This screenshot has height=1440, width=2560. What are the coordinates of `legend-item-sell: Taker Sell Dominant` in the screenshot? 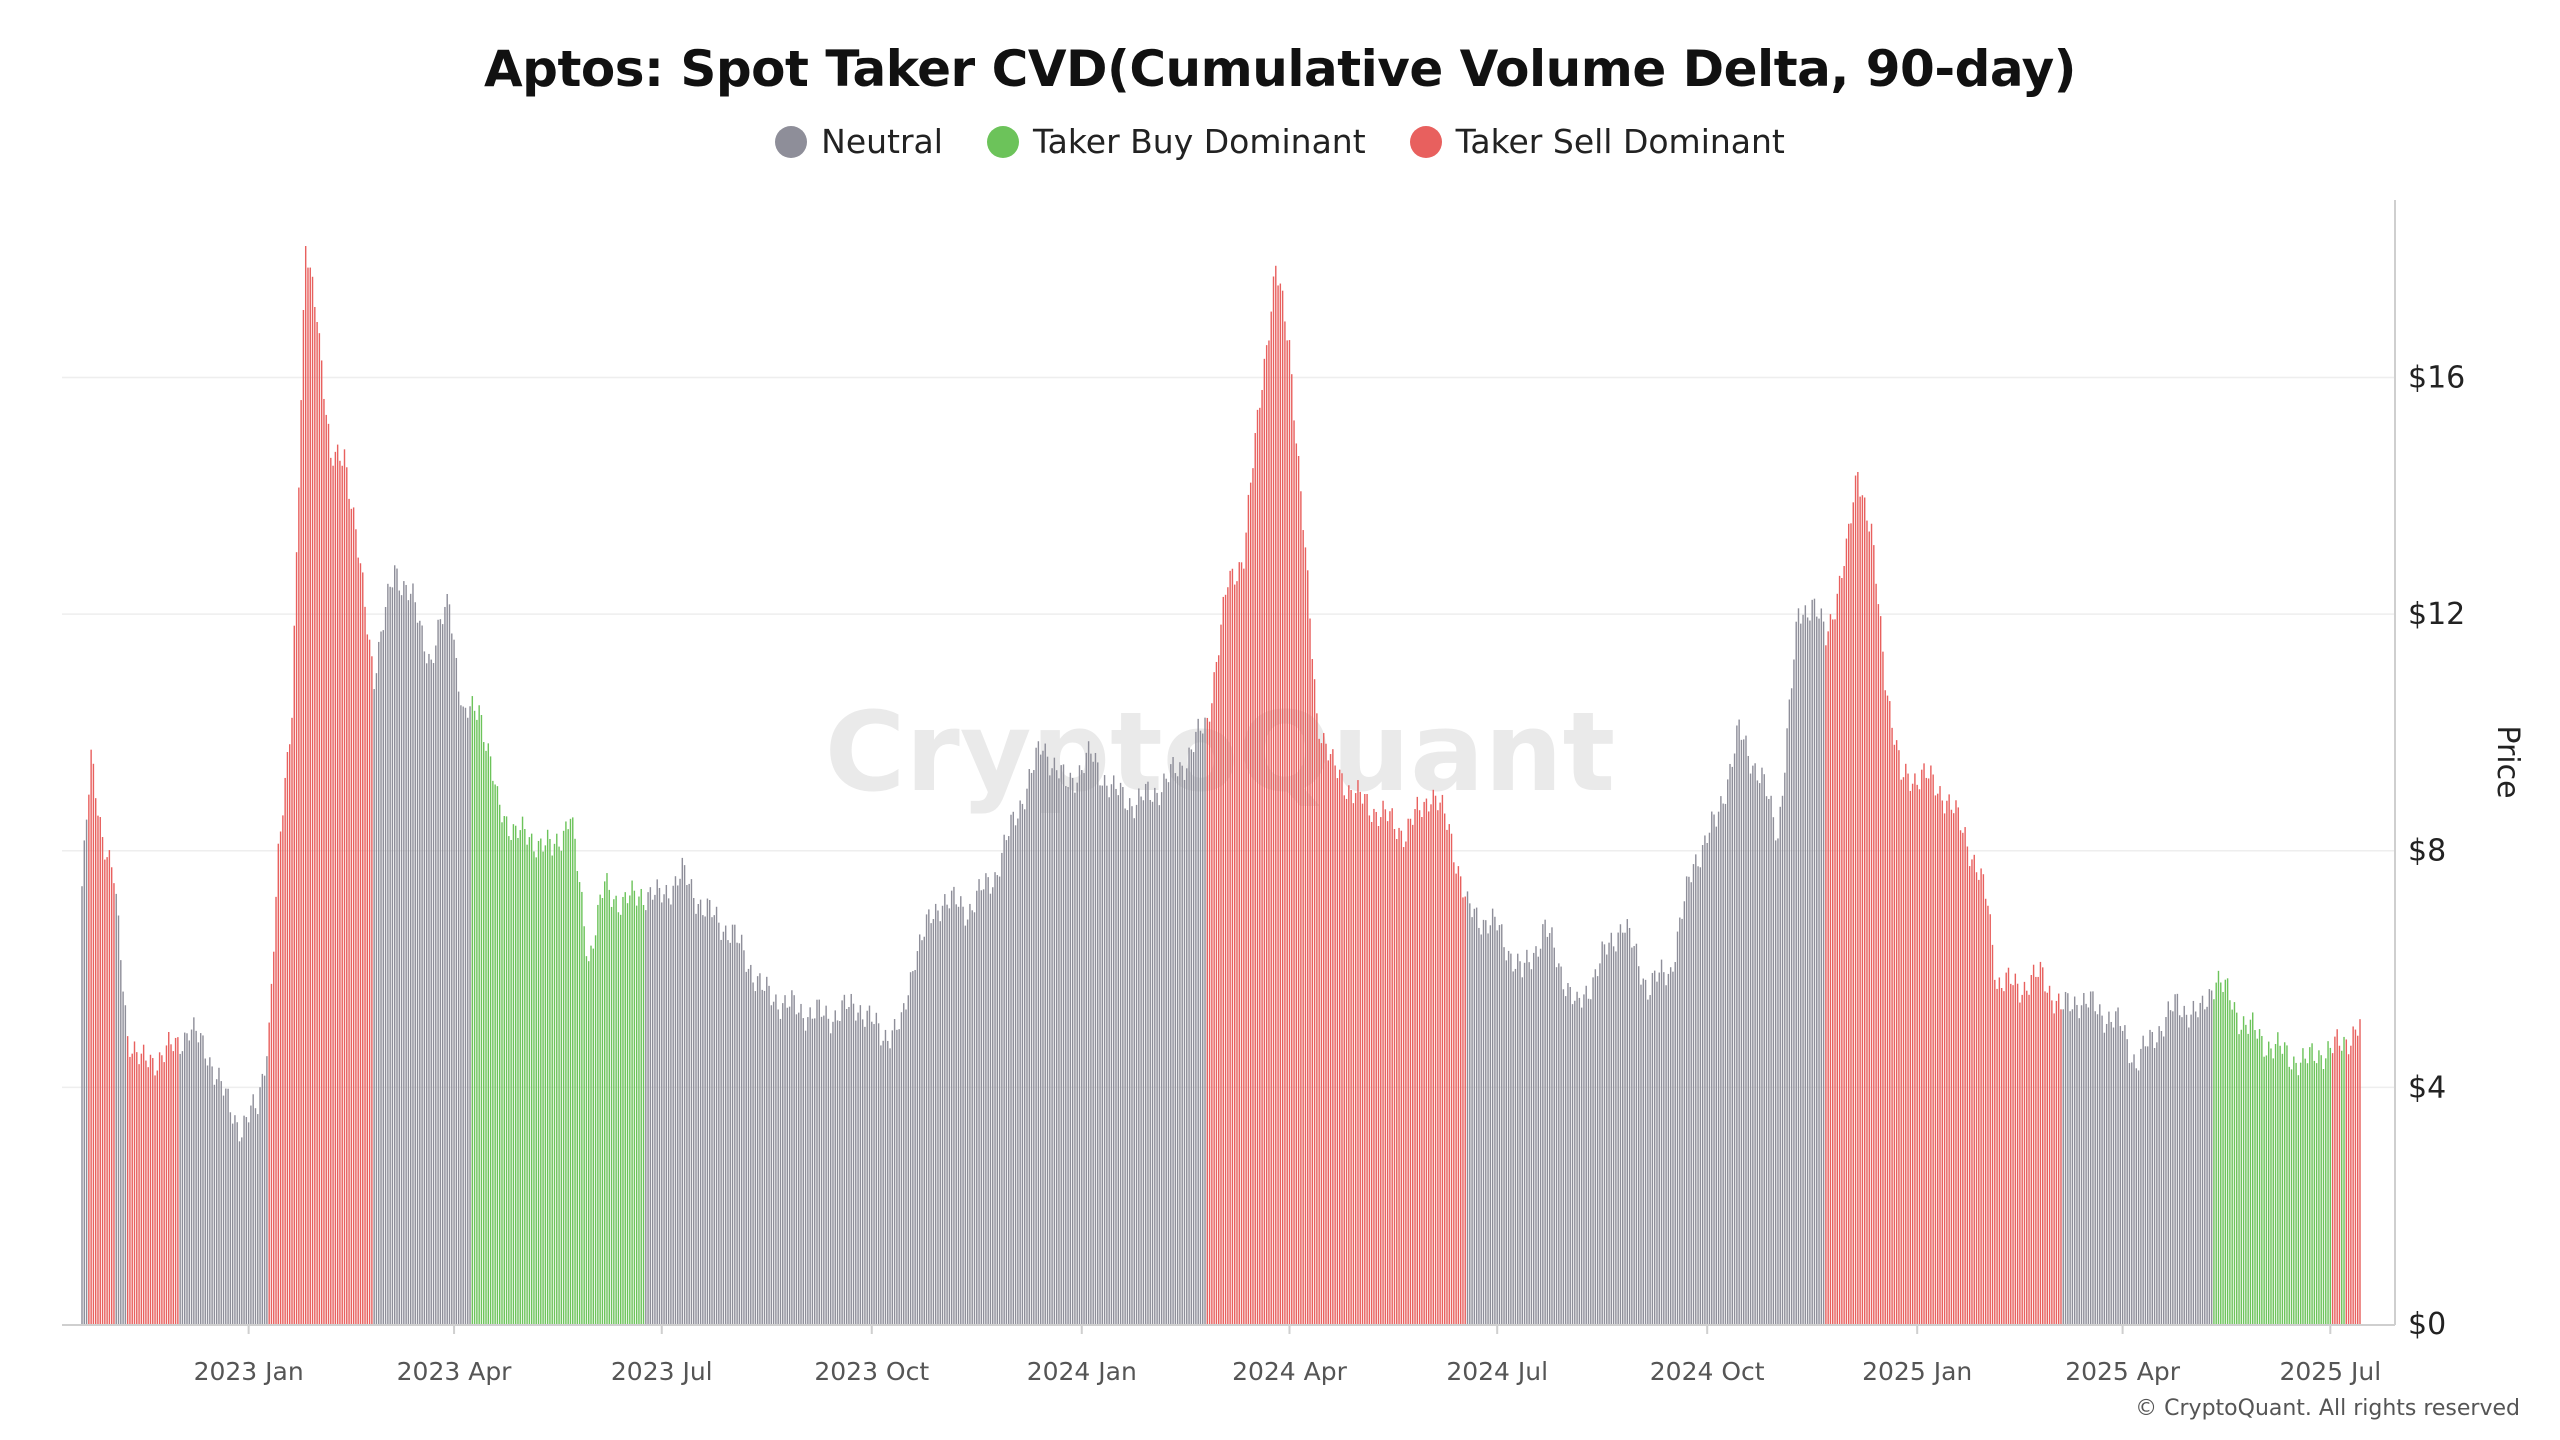 It's located at (1597, 141).